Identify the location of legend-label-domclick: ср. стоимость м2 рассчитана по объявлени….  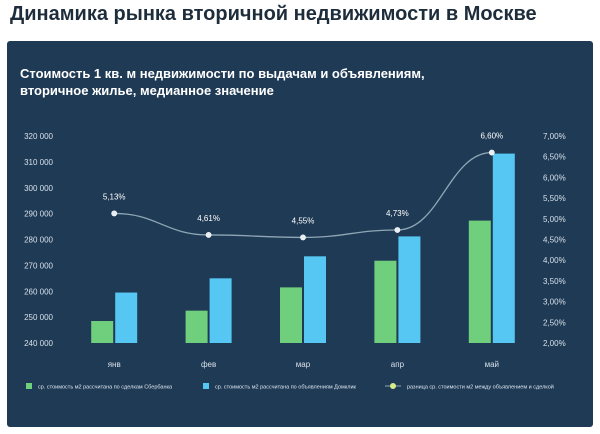
(286, 388).